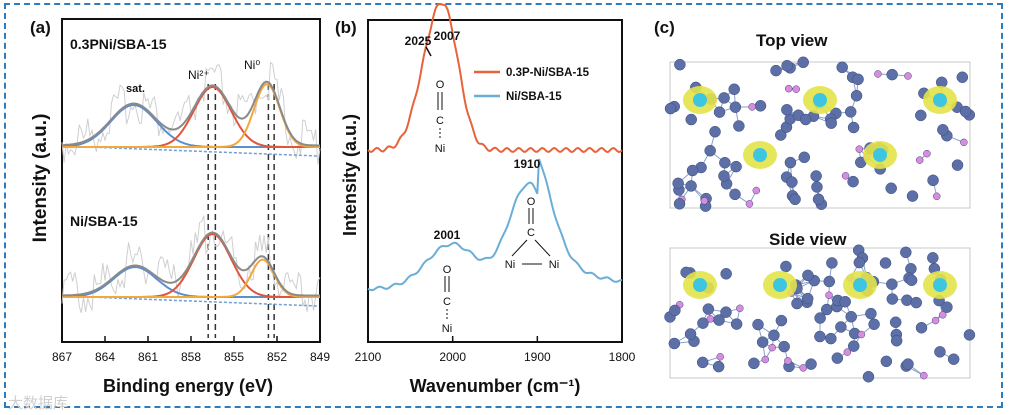  Describe the element at coordinates (622, 357) in the screenshot. I see `x-tick-label: 1800` at that location.